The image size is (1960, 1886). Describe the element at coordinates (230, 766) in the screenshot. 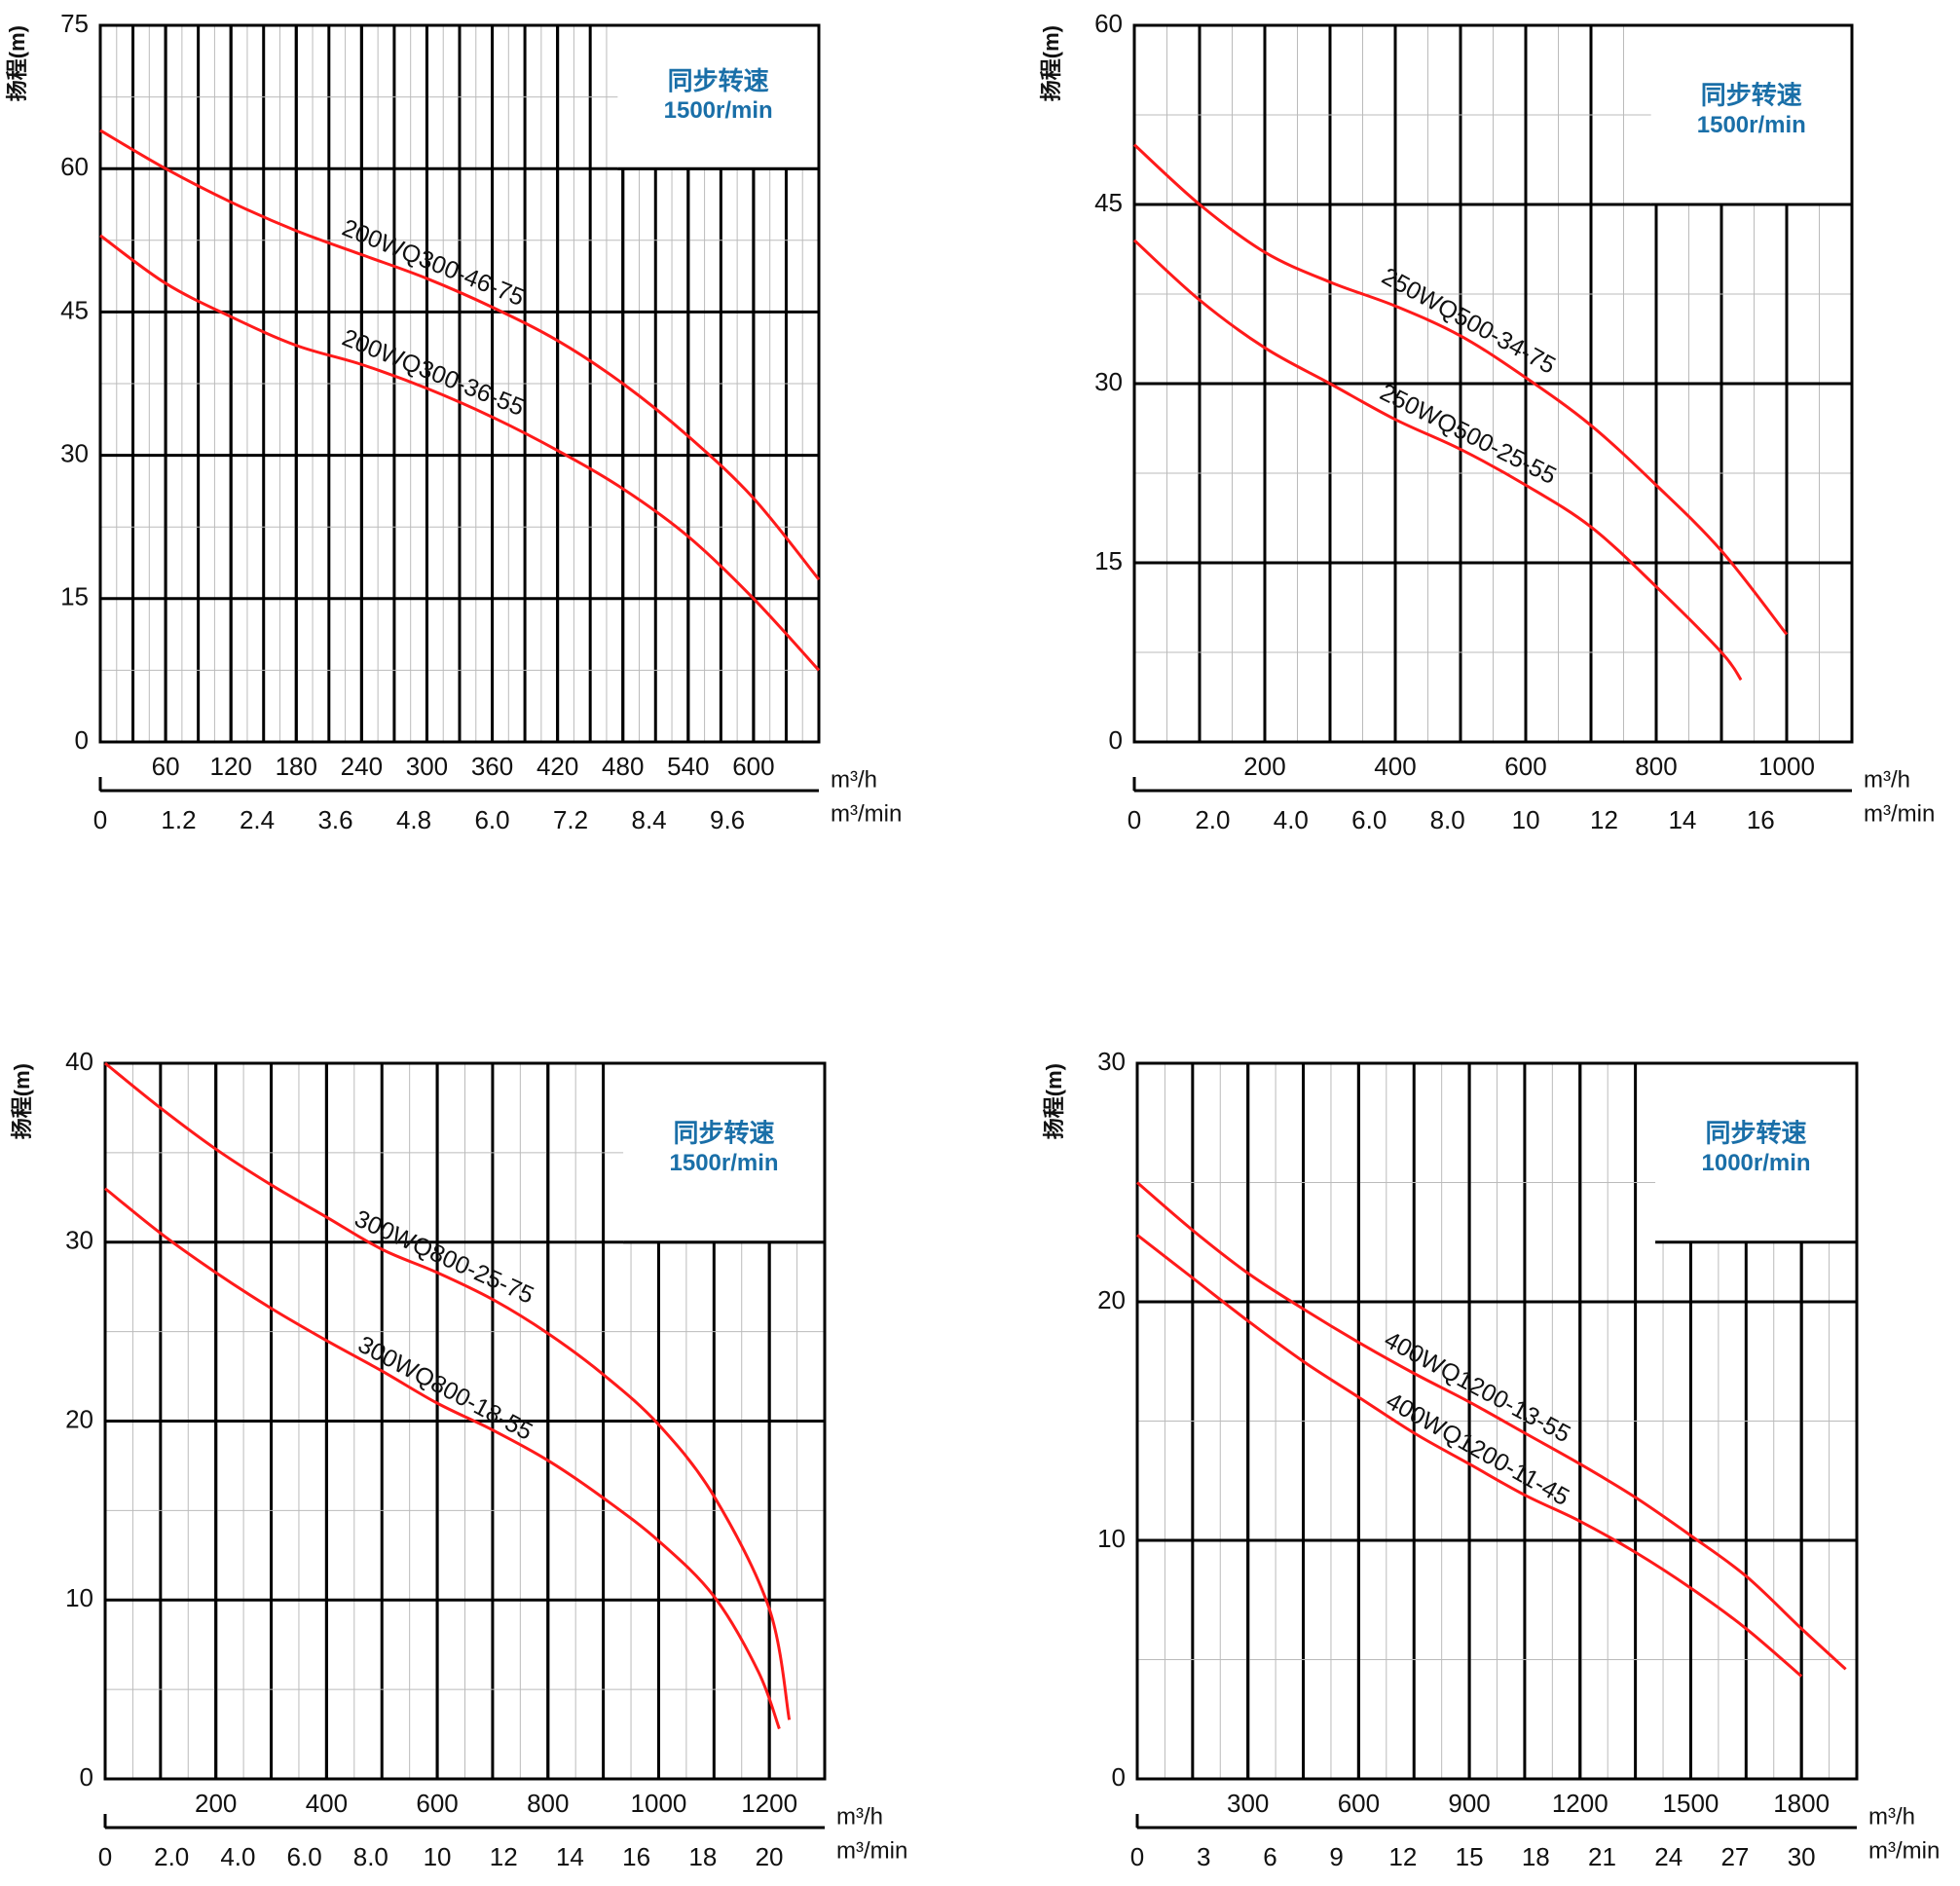

I see `x-tick-label: 120` at that location.